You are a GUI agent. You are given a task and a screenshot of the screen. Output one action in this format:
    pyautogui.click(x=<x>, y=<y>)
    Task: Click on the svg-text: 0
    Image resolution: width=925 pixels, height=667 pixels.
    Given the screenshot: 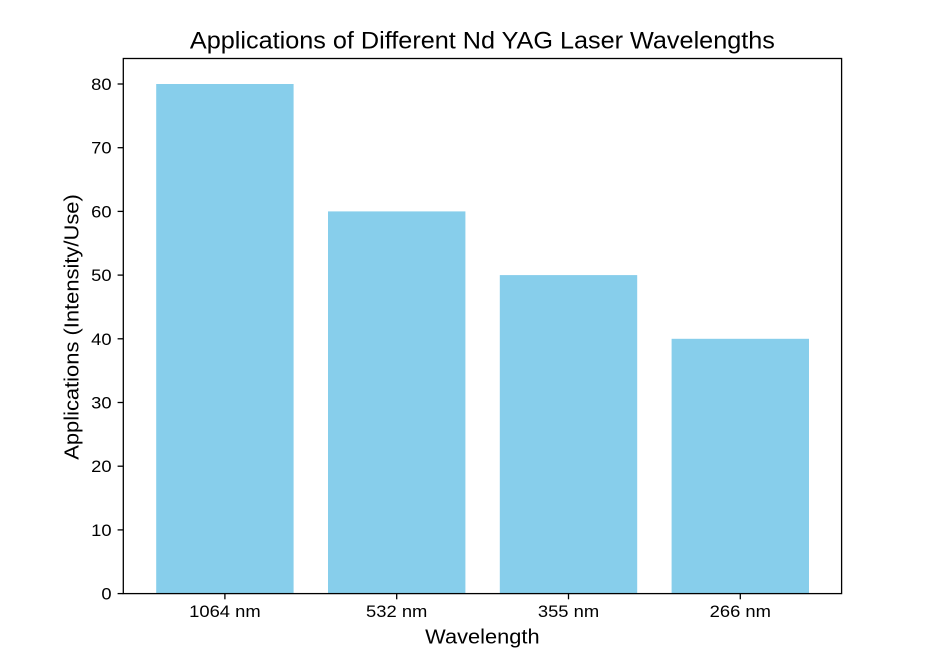 What is the action you would take?
    pyautogui.click(x=106, y=594)
    